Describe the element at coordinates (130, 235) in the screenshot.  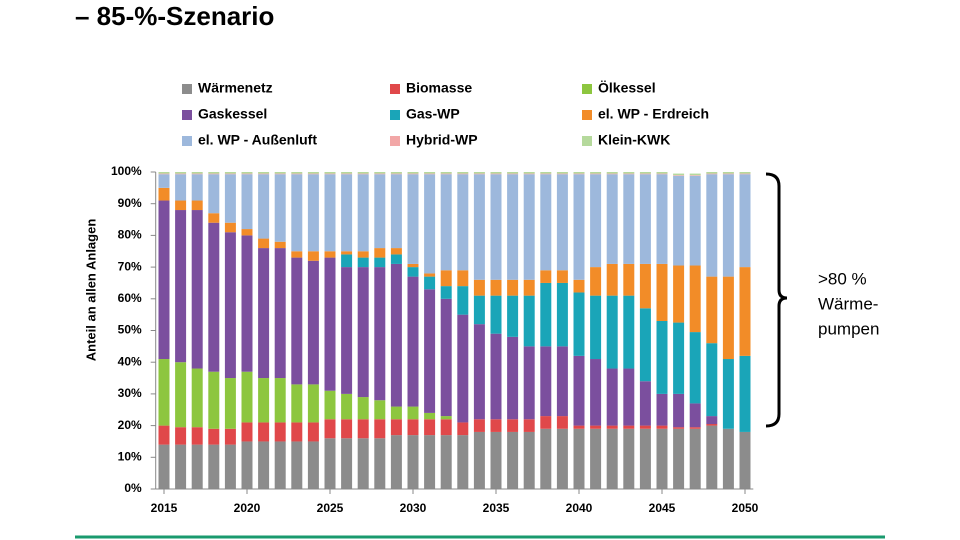
I see `y-tick-label: 80%` at that location.